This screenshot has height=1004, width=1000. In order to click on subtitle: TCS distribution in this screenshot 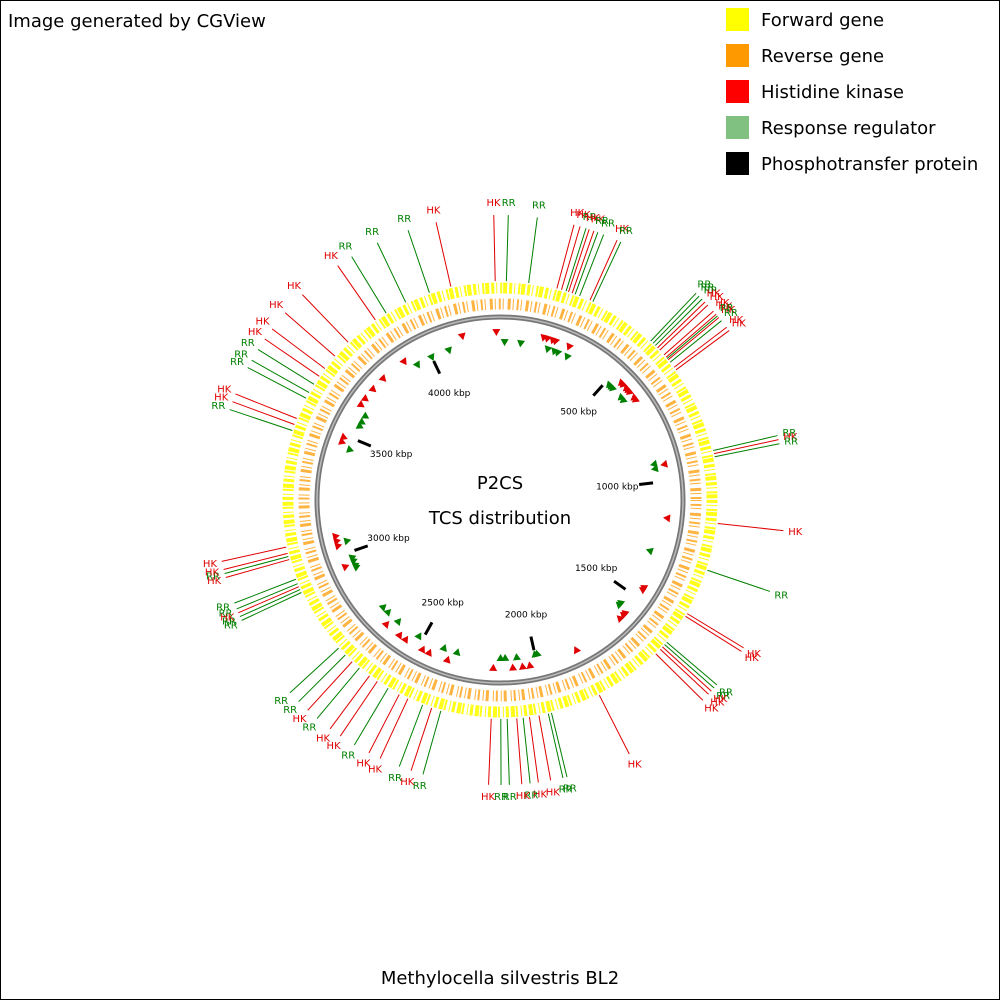, I will do `click(499, 518)`.